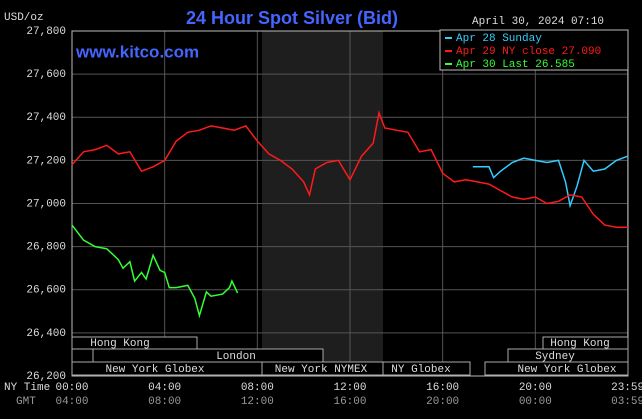  What do you see at coordinates (46, 377) in the screenshot?
I see `y-tick-label: 26,200` at bounding box center [46, 377].